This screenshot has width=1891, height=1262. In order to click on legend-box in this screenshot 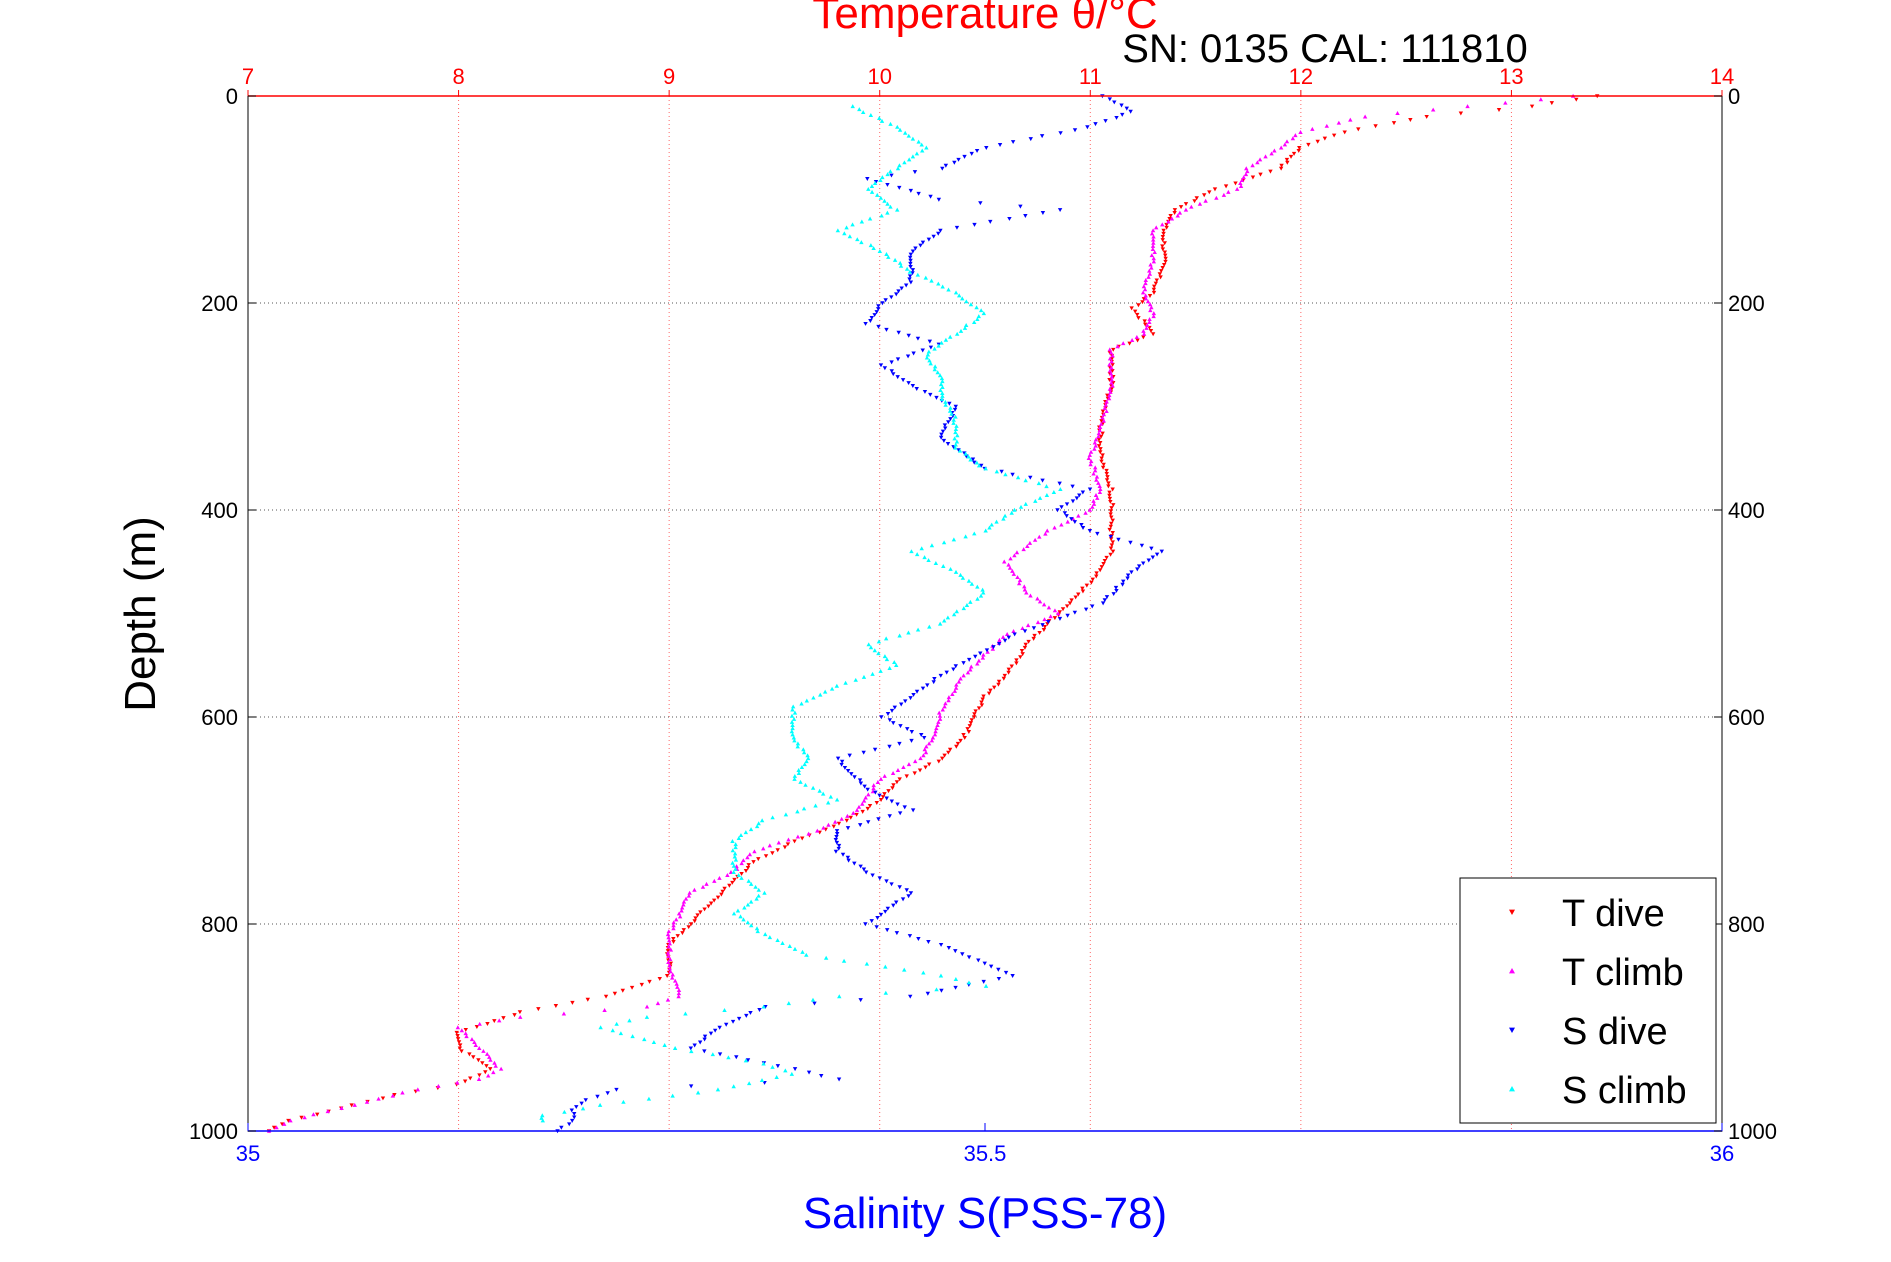, I will do `click(1588, 1000)`.